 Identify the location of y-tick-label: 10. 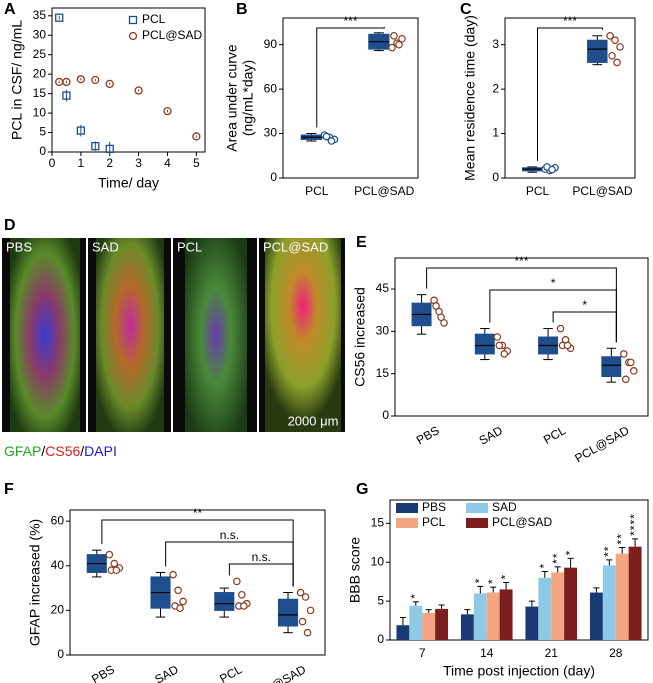
(378, 561).